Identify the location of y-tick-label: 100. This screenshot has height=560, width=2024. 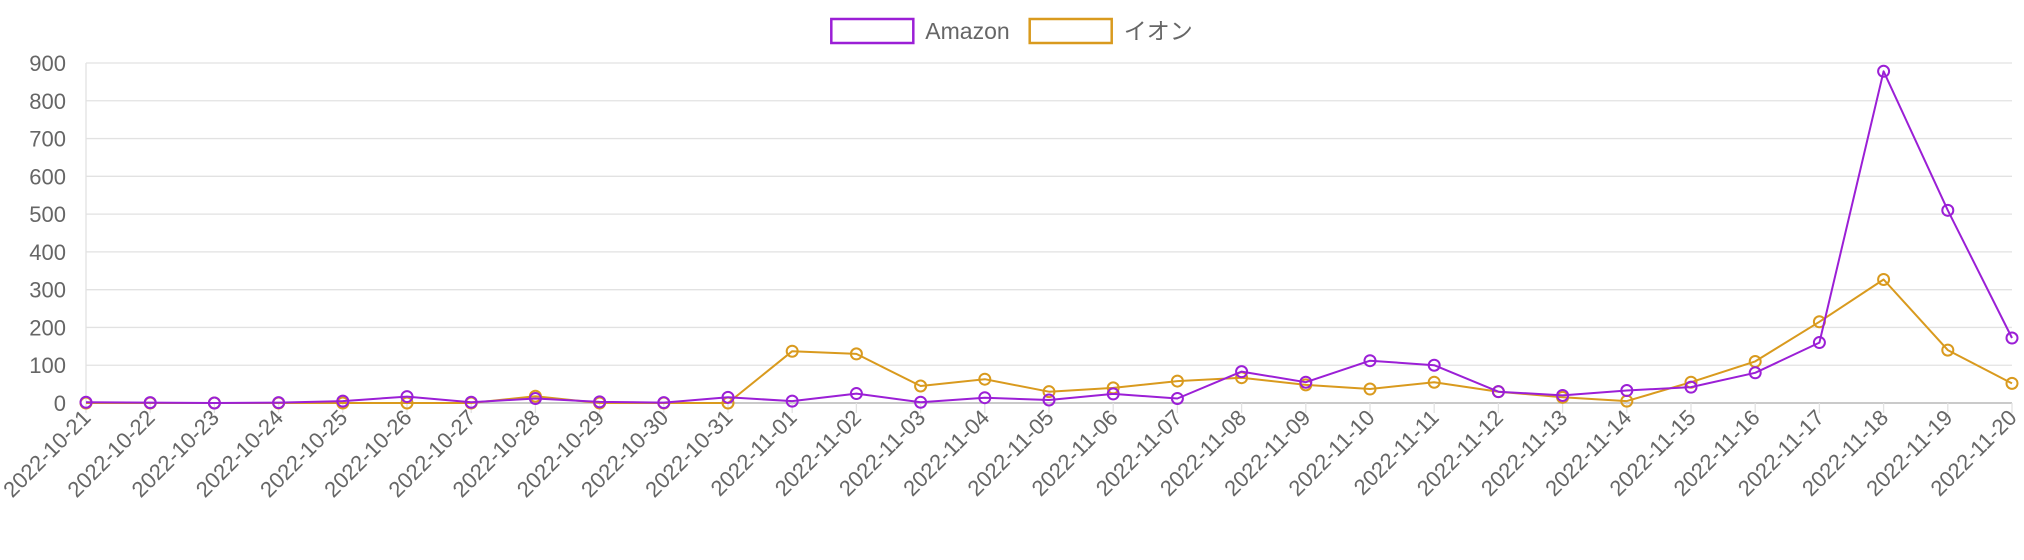
(47, 365).